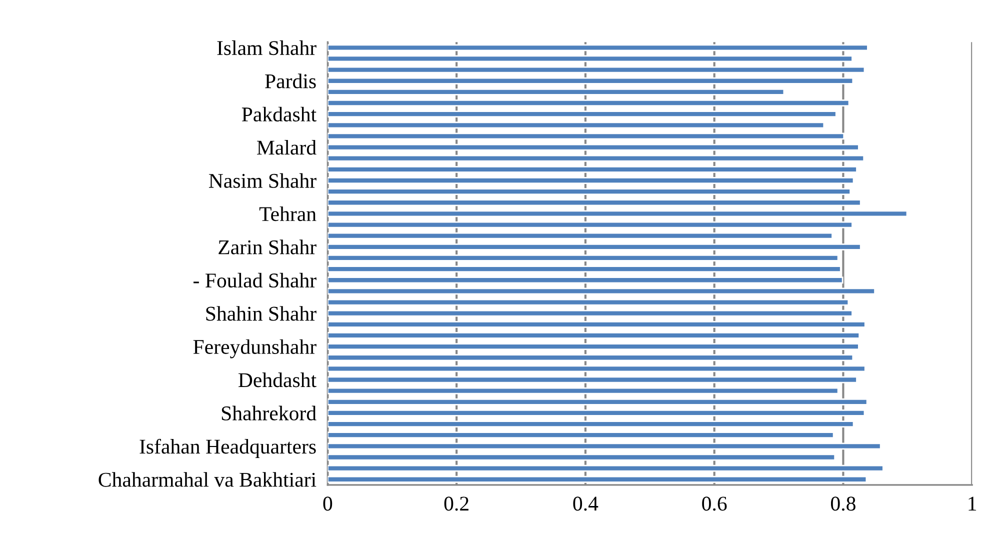 This screenshot has width=996, height=540. What do you see at coordinates (277, 380) in the screenshot?
I see `y-tick-label: Dehdasht` at bounding box center [277, 380].